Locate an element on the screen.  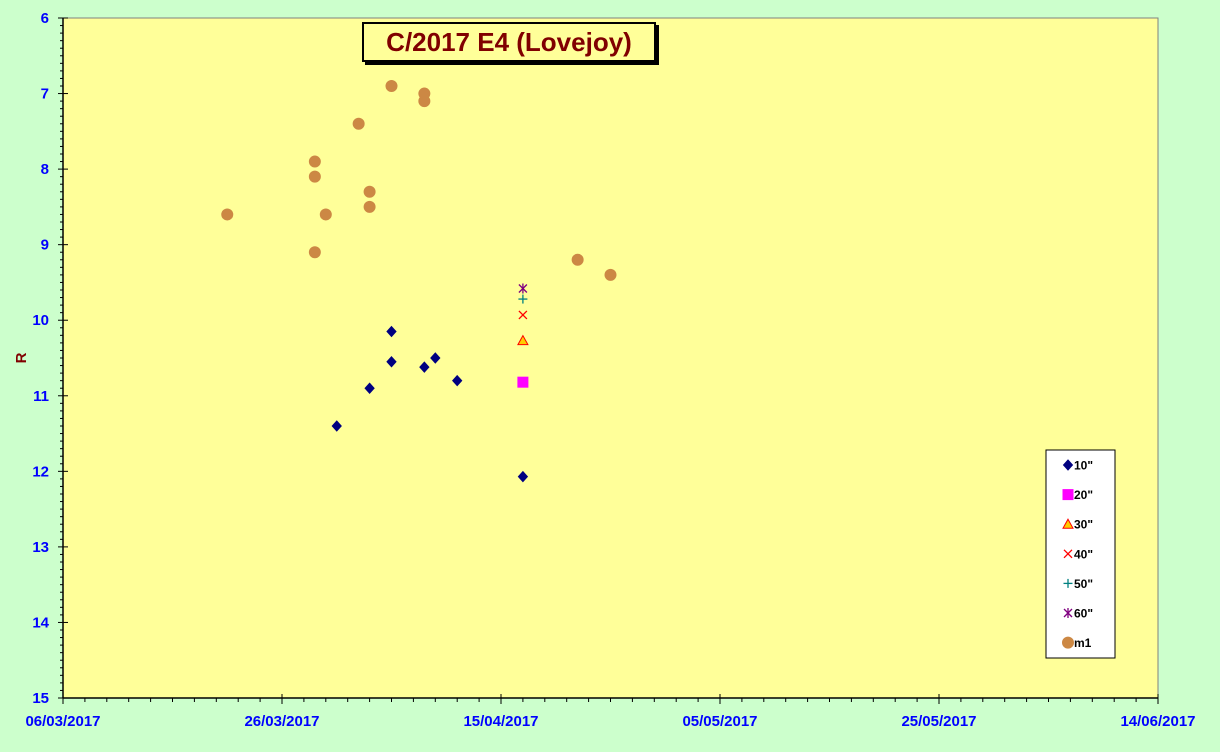
data-point-series-3-stroke is located at coordinates (523, 315).